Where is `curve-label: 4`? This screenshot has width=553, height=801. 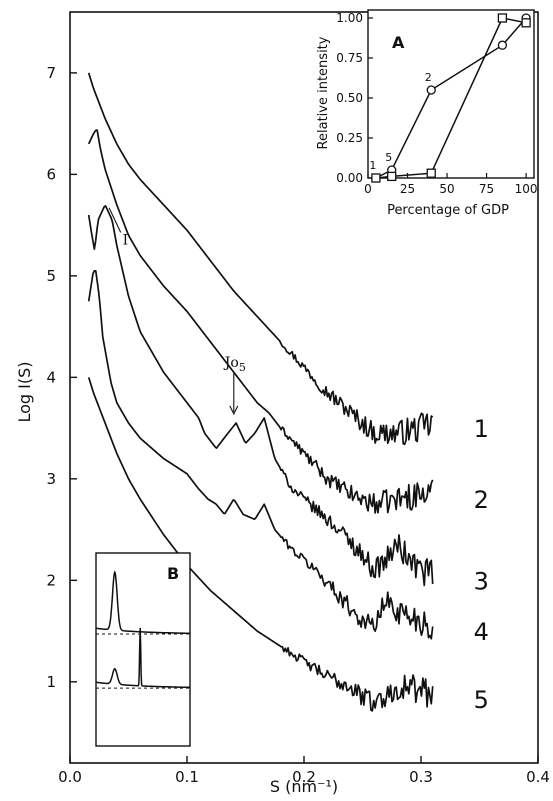 curve-label: 4 is located at coordinates (481, 632).